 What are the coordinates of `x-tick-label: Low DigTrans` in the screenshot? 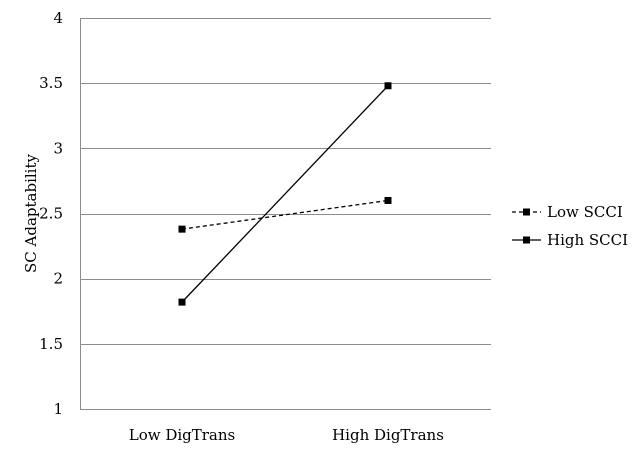 It's located at (182, 435).